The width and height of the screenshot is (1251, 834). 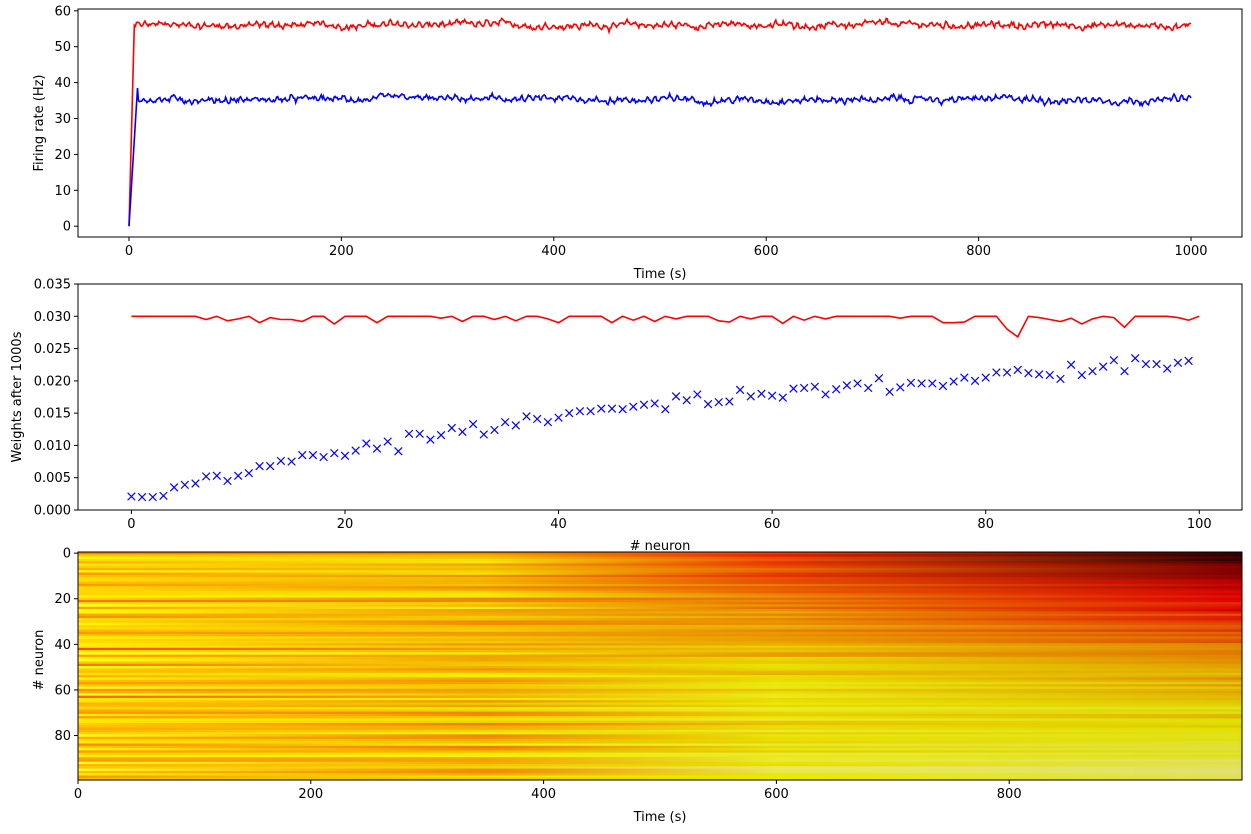 I want to click on weights-y-label: Weights after 1000s, so click(x=17, y=396).